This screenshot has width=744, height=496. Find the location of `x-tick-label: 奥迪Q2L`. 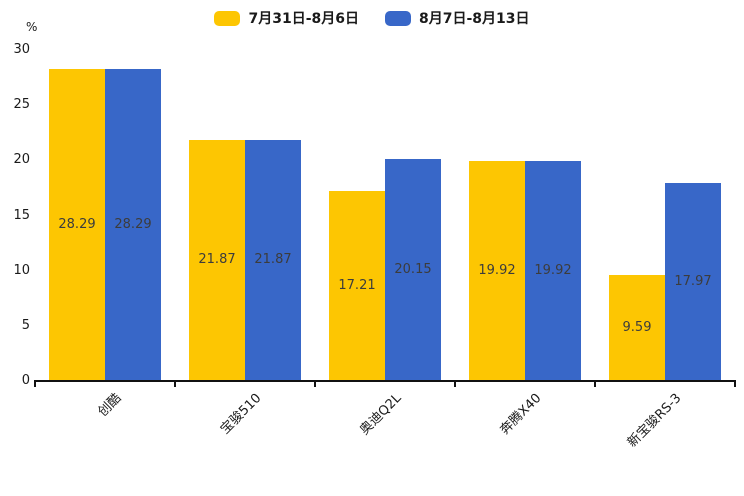

x-tick-label: 奥迪Q2L is located at coordinates (381, 414).